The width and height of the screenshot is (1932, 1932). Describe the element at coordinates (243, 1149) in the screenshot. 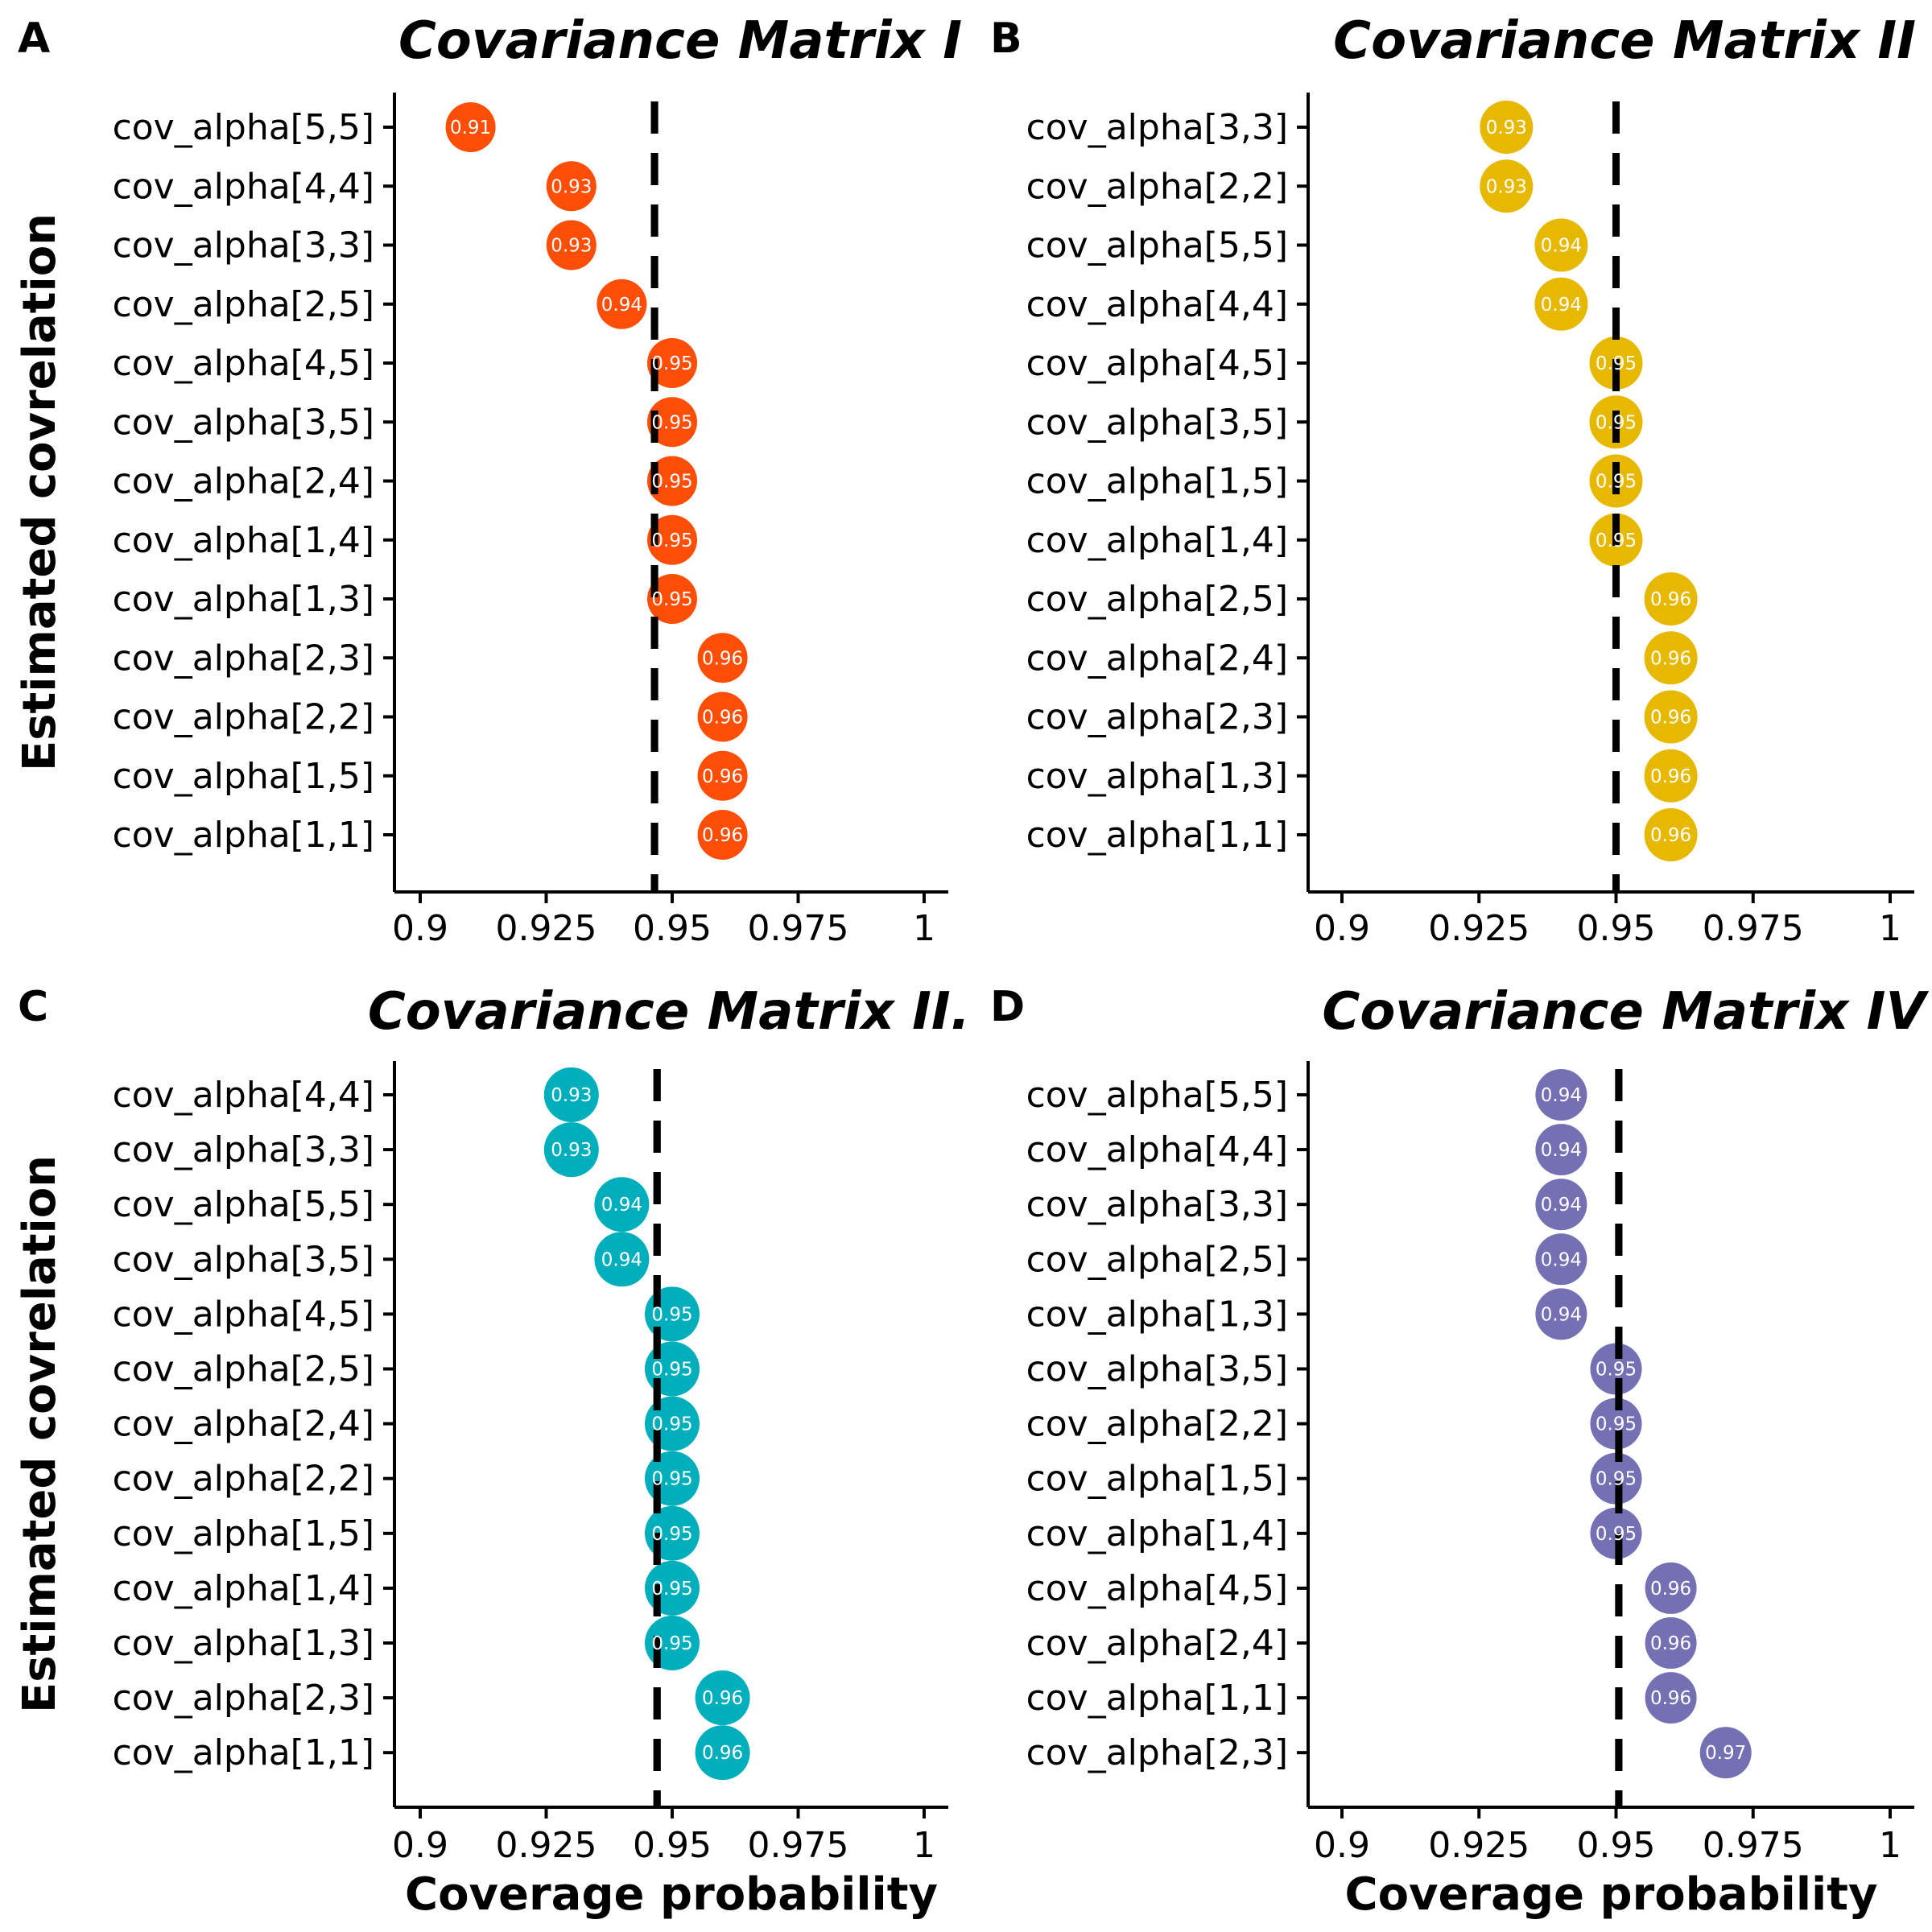

I see `category-label: cov_alpha[3,3]` at that location.